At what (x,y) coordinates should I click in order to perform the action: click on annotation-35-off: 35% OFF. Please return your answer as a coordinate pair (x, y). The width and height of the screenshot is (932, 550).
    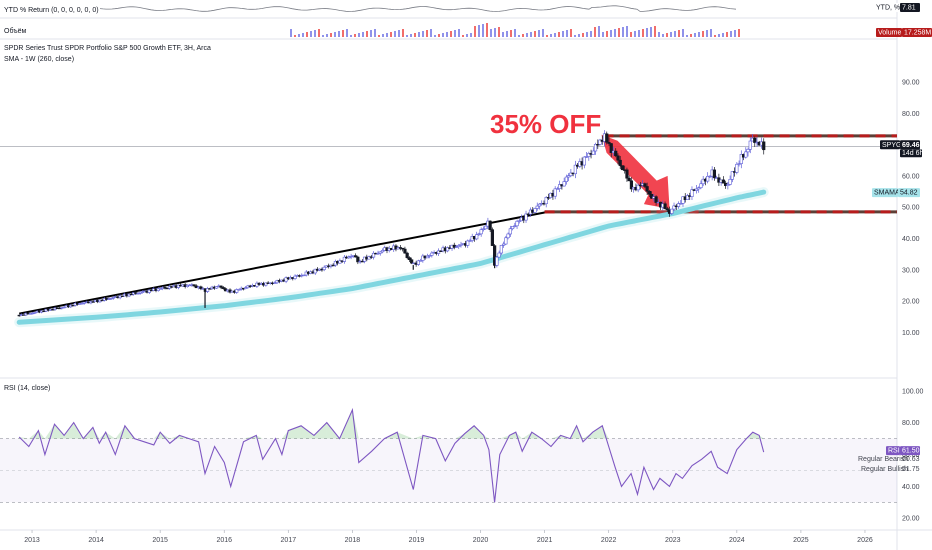
    Looking at the image, I should click on (545, 124).